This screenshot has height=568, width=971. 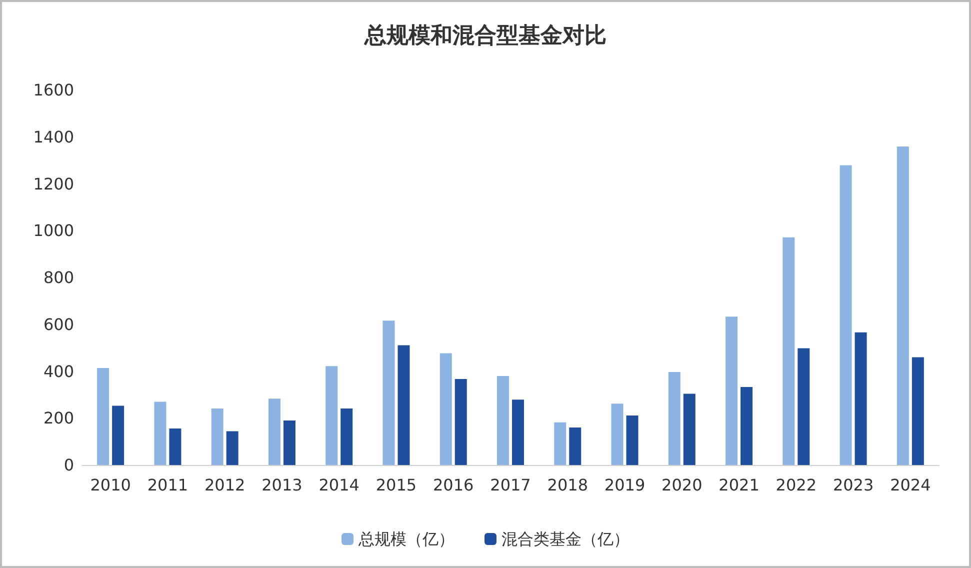 What do you see at coordinates (625, 485) in the screenshot?
I see `x-tick-label: 2019` at bounding box center [625, 485].